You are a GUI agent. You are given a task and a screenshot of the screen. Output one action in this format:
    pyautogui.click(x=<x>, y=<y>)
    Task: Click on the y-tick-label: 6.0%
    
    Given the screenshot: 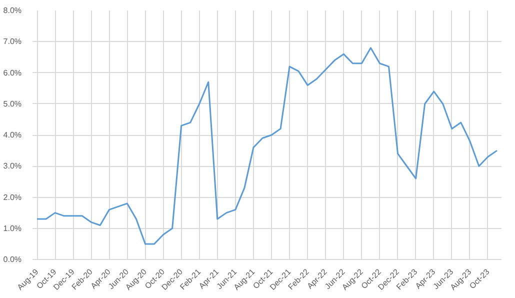 What is the action you would take?
    pyautogui.click(x=12, y=73)
    